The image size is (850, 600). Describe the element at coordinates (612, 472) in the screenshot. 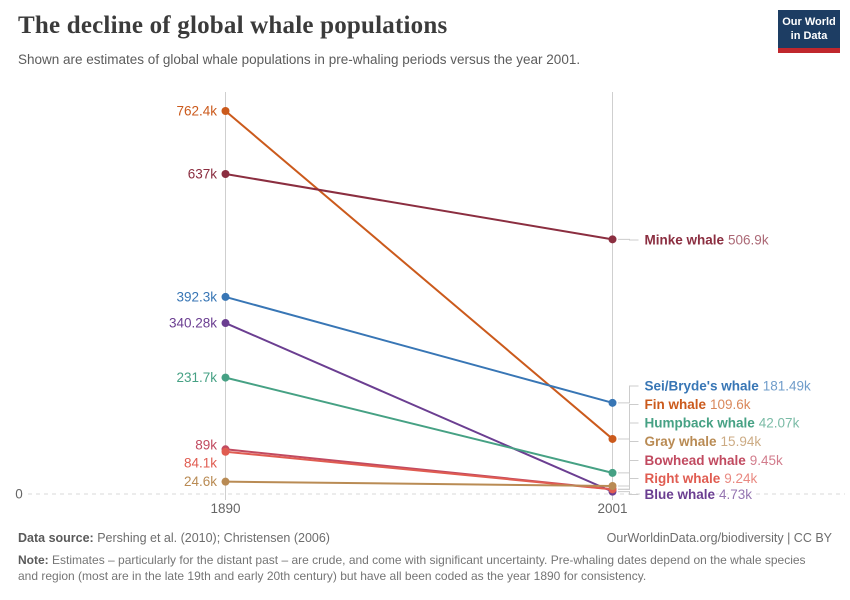

I see `data-point-2001-humpback-whale` at that location.